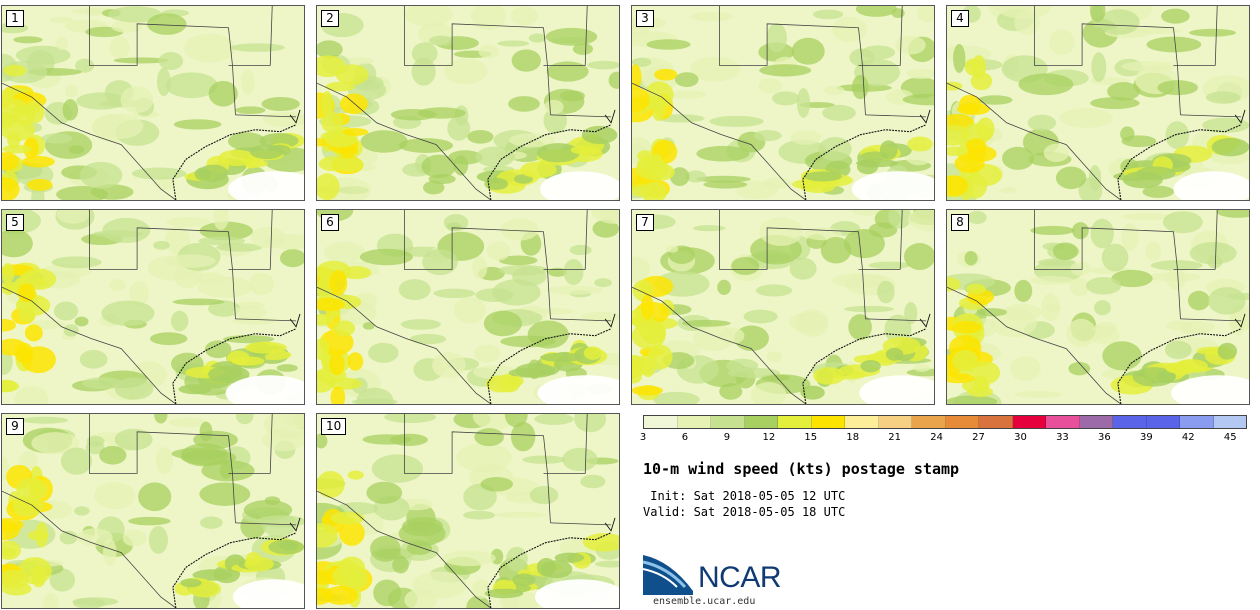 This screenshot has width=1260, height=610. Describe the element at coordinates (801, 469) in the screenshot. I see `chart-title: 10-m wind speed (kts) postage stamp` at that location.